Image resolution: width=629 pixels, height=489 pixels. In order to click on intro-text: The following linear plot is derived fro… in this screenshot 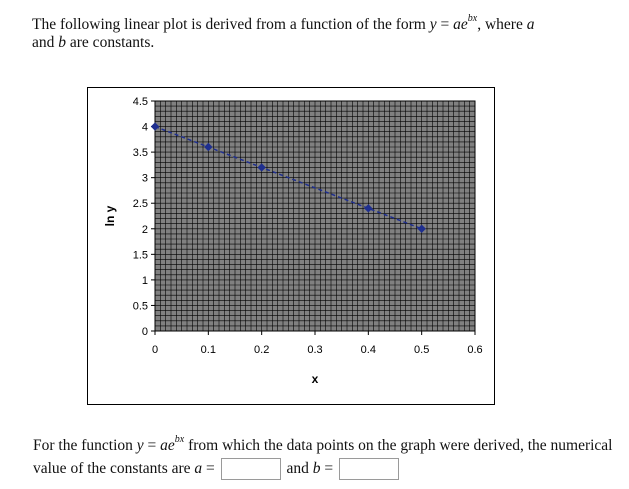, I will do `click(322, 32)`.